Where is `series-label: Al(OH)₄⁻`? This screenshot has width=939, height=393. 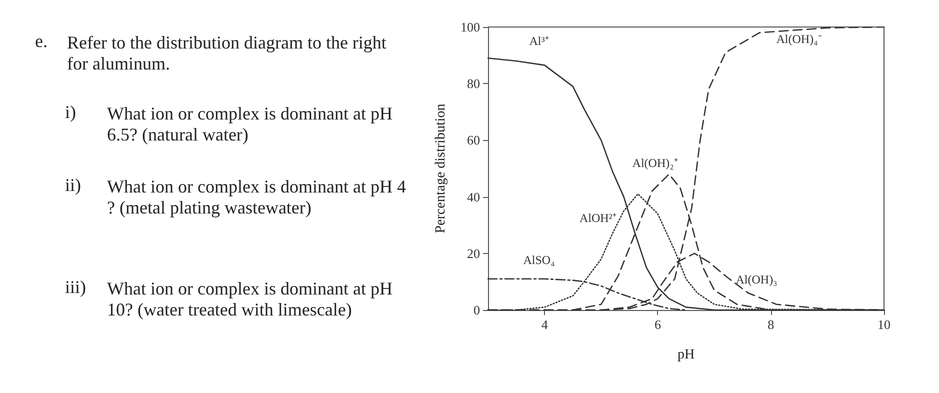
series-label: Al(OH)₄⁻ is located at coordinates (799, 39).